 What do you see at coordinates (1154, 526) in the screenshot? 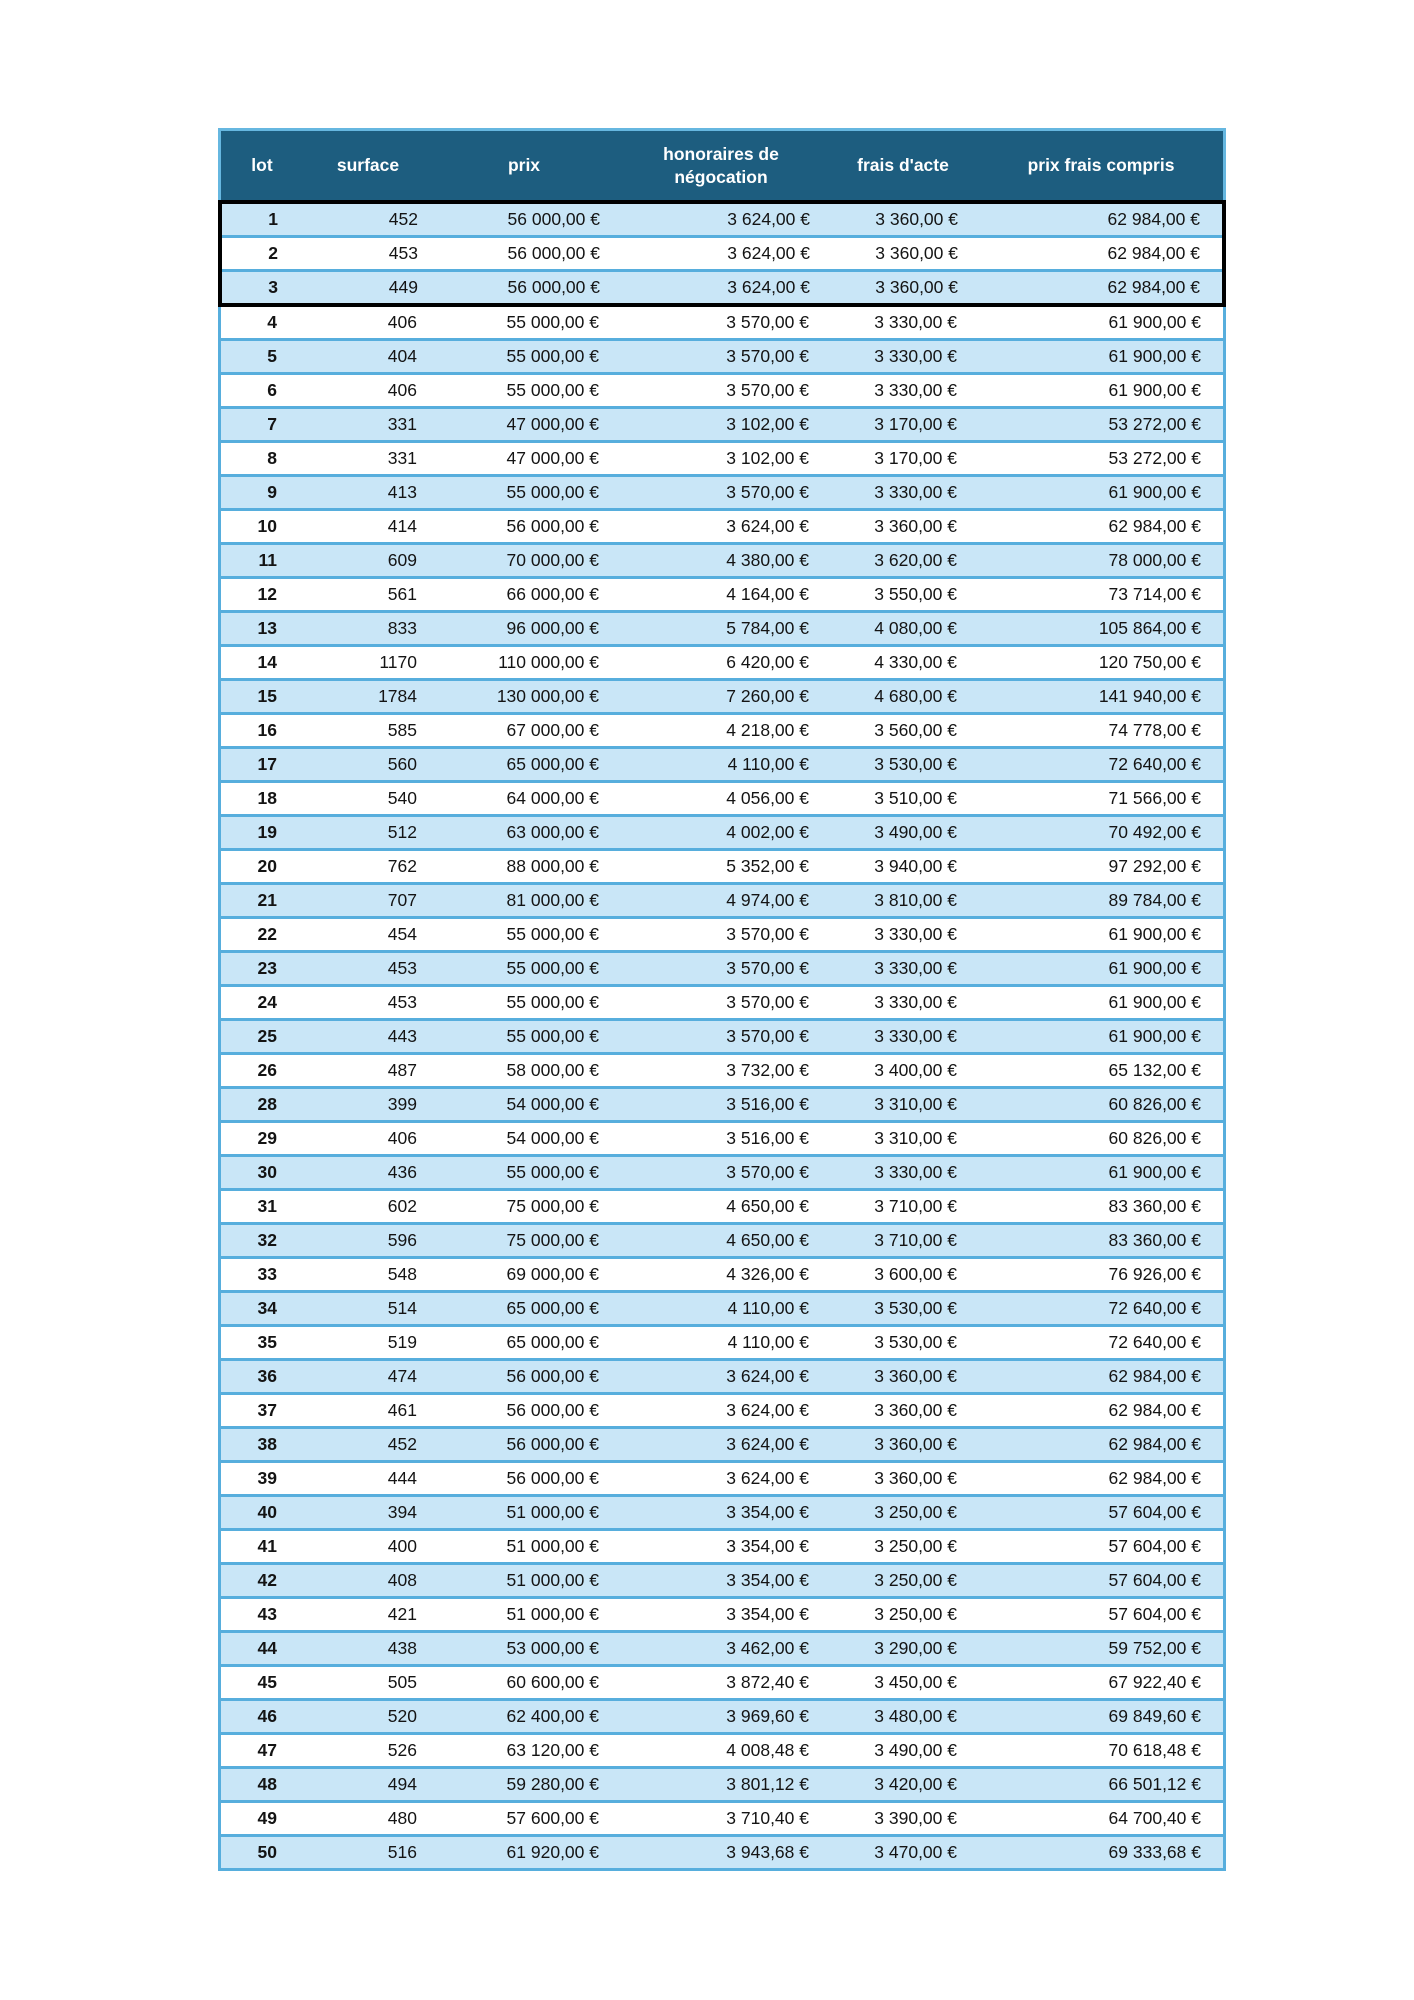
I see `cell-prix-frais-compris: 62 984,00 €` at bounding box center [1154, 526].